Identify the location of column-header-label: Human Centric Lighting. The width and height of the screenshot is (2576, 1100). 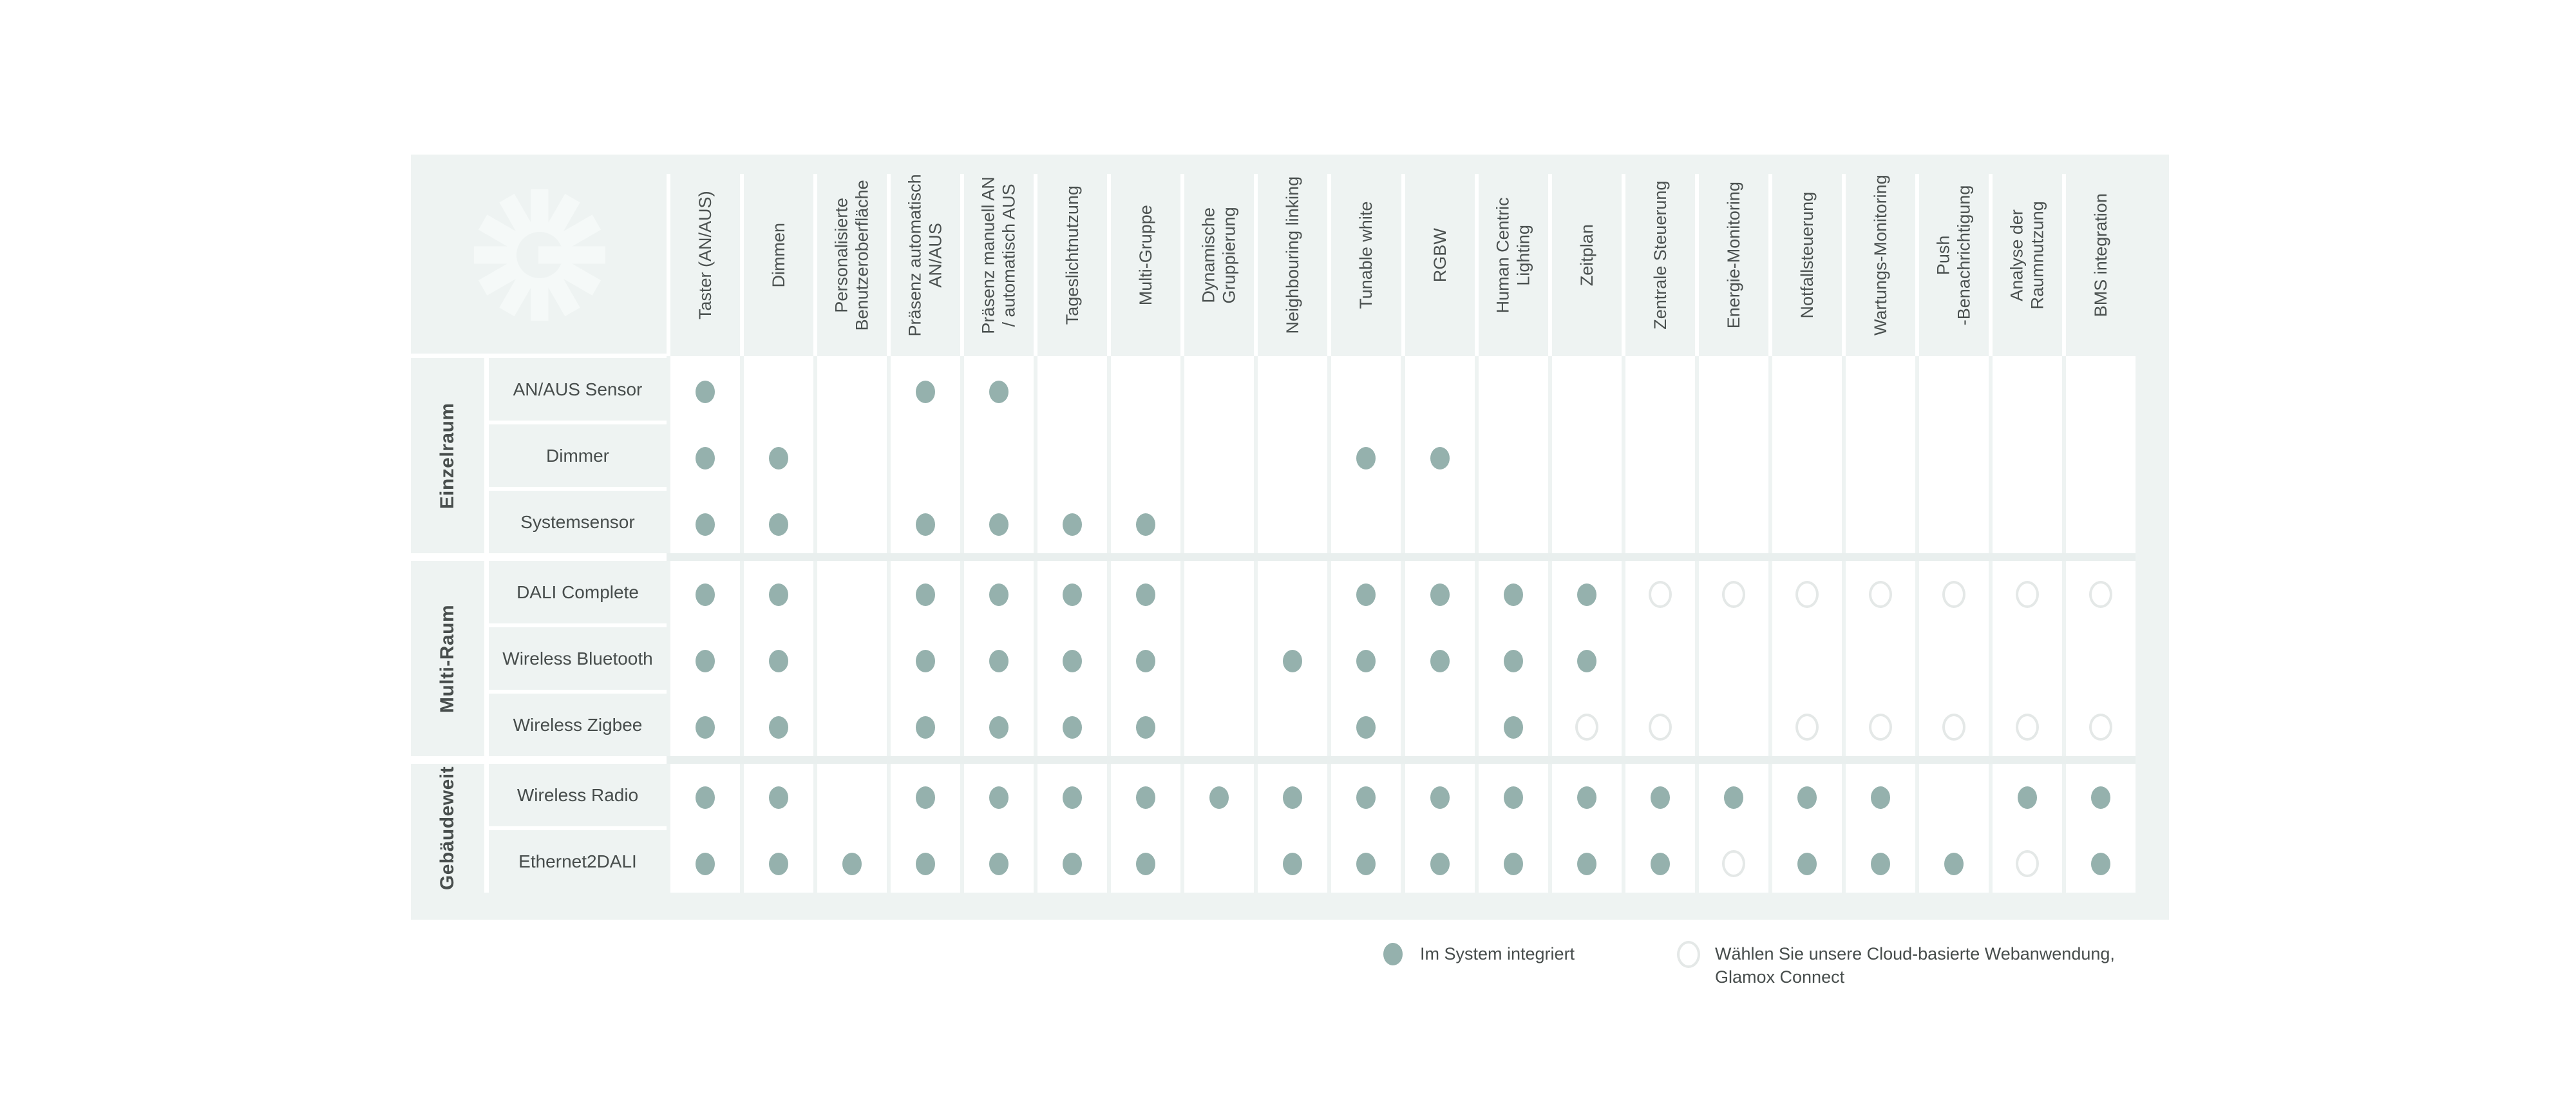
(1513, 256).